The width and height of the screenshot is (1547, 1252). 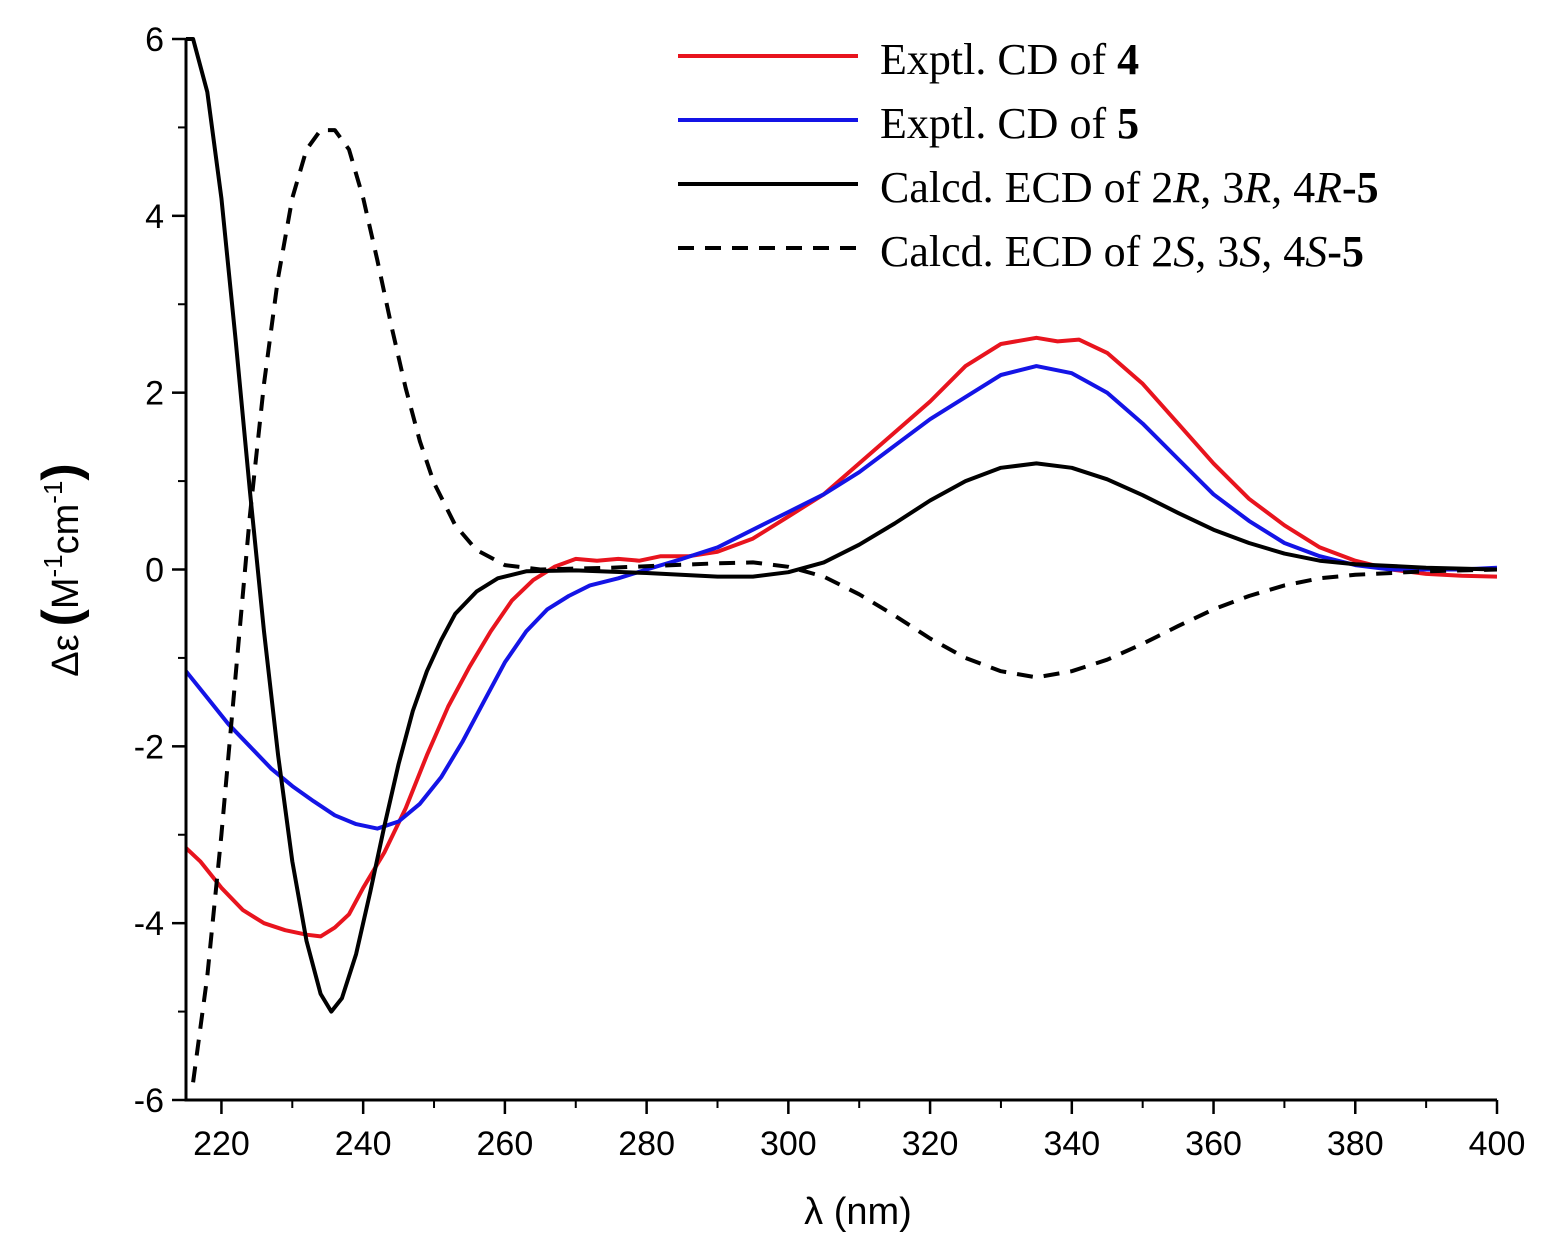 I want to click on x-tick-label: 400, so click(x=1497, y=1144).